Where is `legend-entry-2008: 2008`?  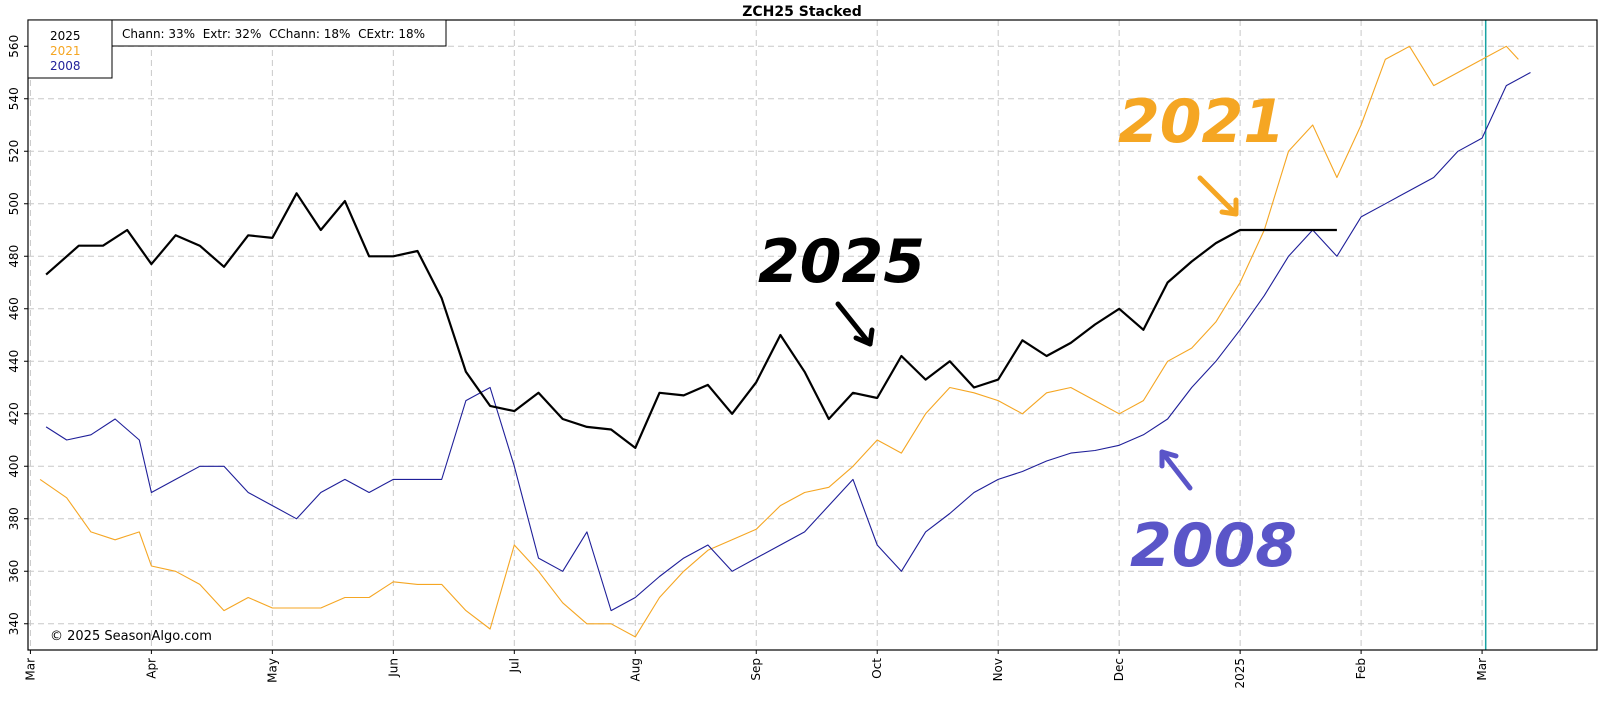
legend-entry-2008: 2008 is located at coordinates (65, 66).